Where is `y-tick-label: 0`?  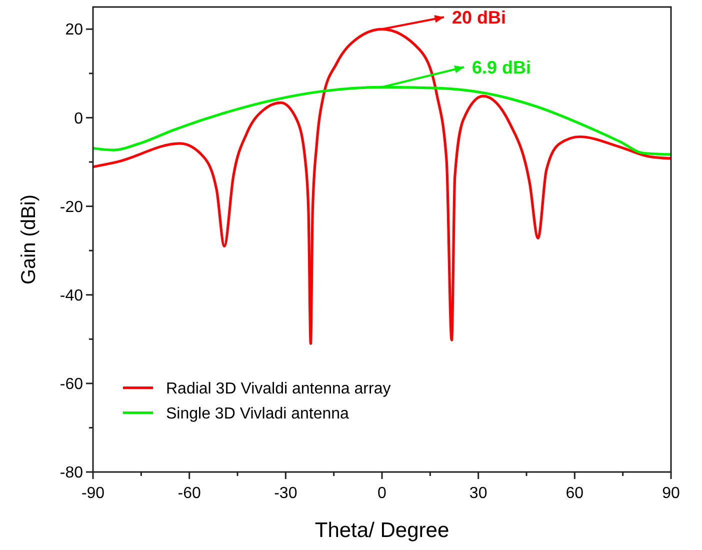
y-tick-label: 0 is located at coordinates (79, 119).